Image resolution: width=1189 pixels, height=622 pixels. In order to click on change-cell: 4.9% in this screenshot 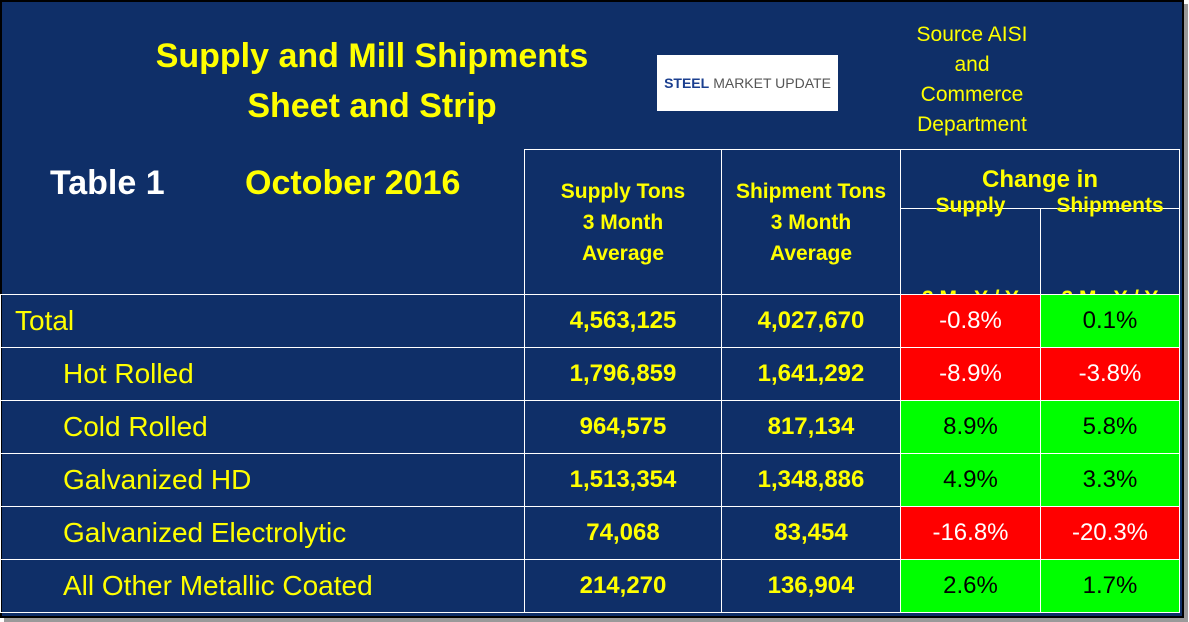, I will do `click(970, 480)`.